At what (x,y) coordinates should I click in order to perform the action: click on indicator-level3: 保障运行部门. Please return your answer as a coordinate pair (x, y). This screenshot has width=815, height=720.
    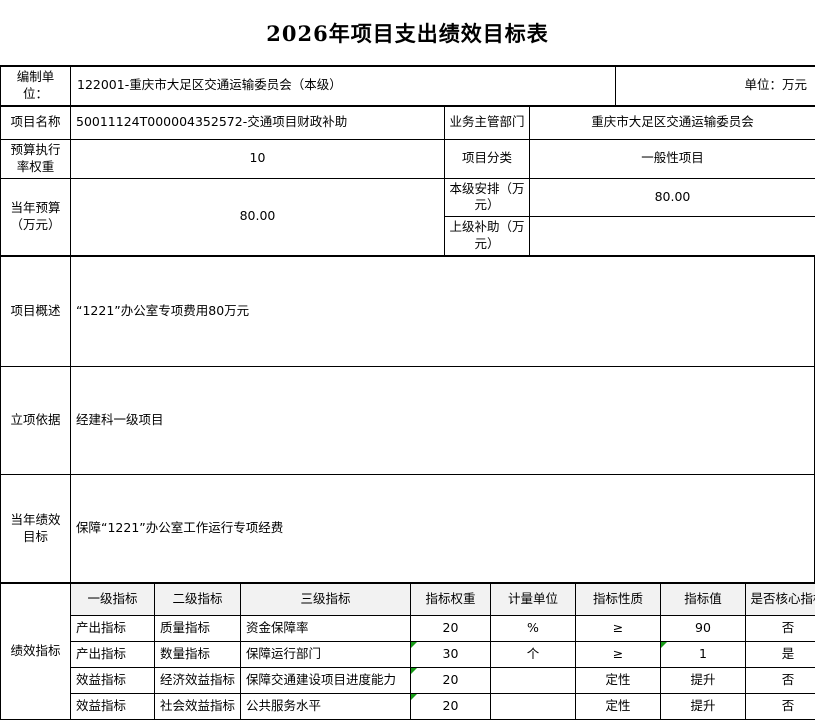
    Looking at the image, I should click on (326, 655).